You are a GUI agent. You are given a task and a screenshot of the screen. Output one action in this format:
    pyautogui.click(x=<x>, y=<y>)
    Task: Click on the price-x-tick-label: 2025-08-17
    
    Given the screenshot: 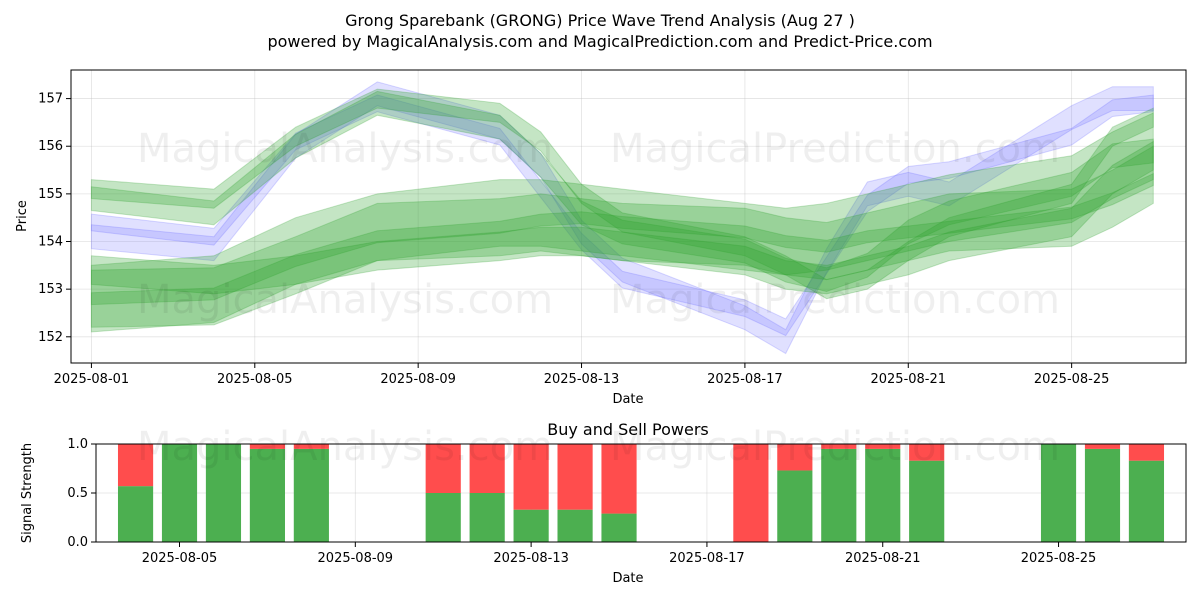 What is the action you would take?
    pyautogui.click(x=745, y=379)
    